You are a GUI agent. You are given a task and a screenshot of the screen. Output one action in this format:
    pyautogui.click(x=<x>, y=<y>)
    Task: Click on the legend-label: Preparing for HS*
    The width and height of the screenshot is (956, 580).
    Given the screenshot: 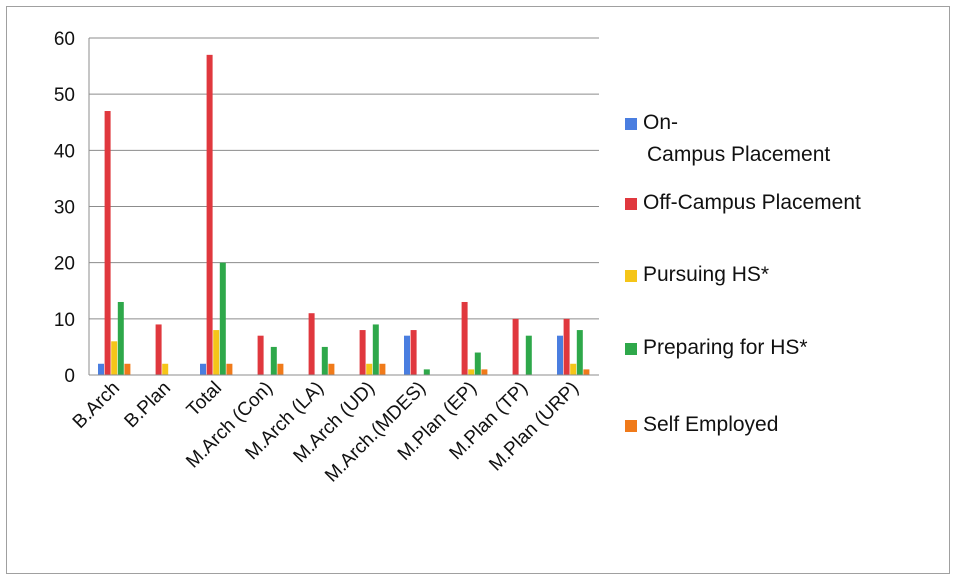 What is the action you would take?
    pyautogui.click(x=725, y=347)
    